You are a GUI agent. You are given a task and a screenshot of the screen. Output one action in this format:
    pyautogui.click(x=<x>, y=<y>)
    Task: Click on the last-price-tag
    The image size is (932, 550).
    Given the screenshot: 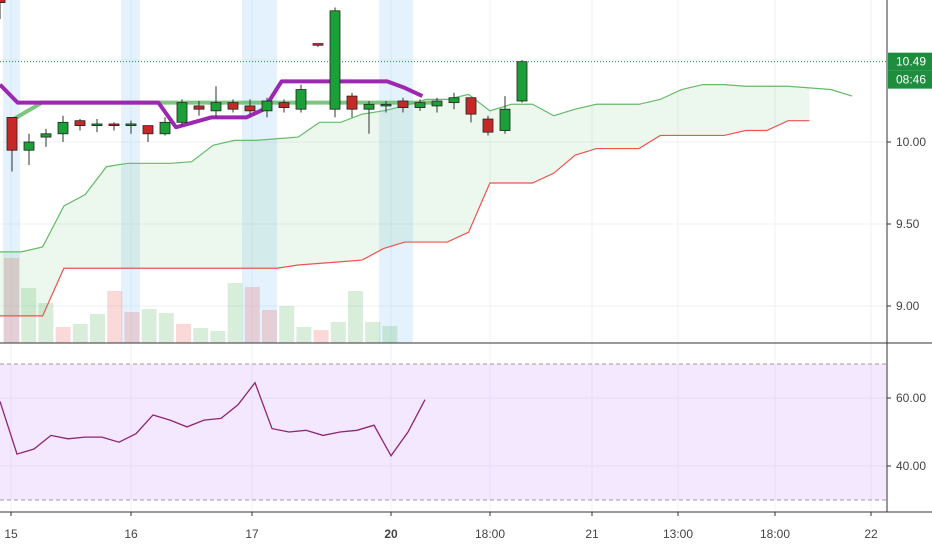 What is the action you would take?
    pyautogui.click(x=910, y=61)
    